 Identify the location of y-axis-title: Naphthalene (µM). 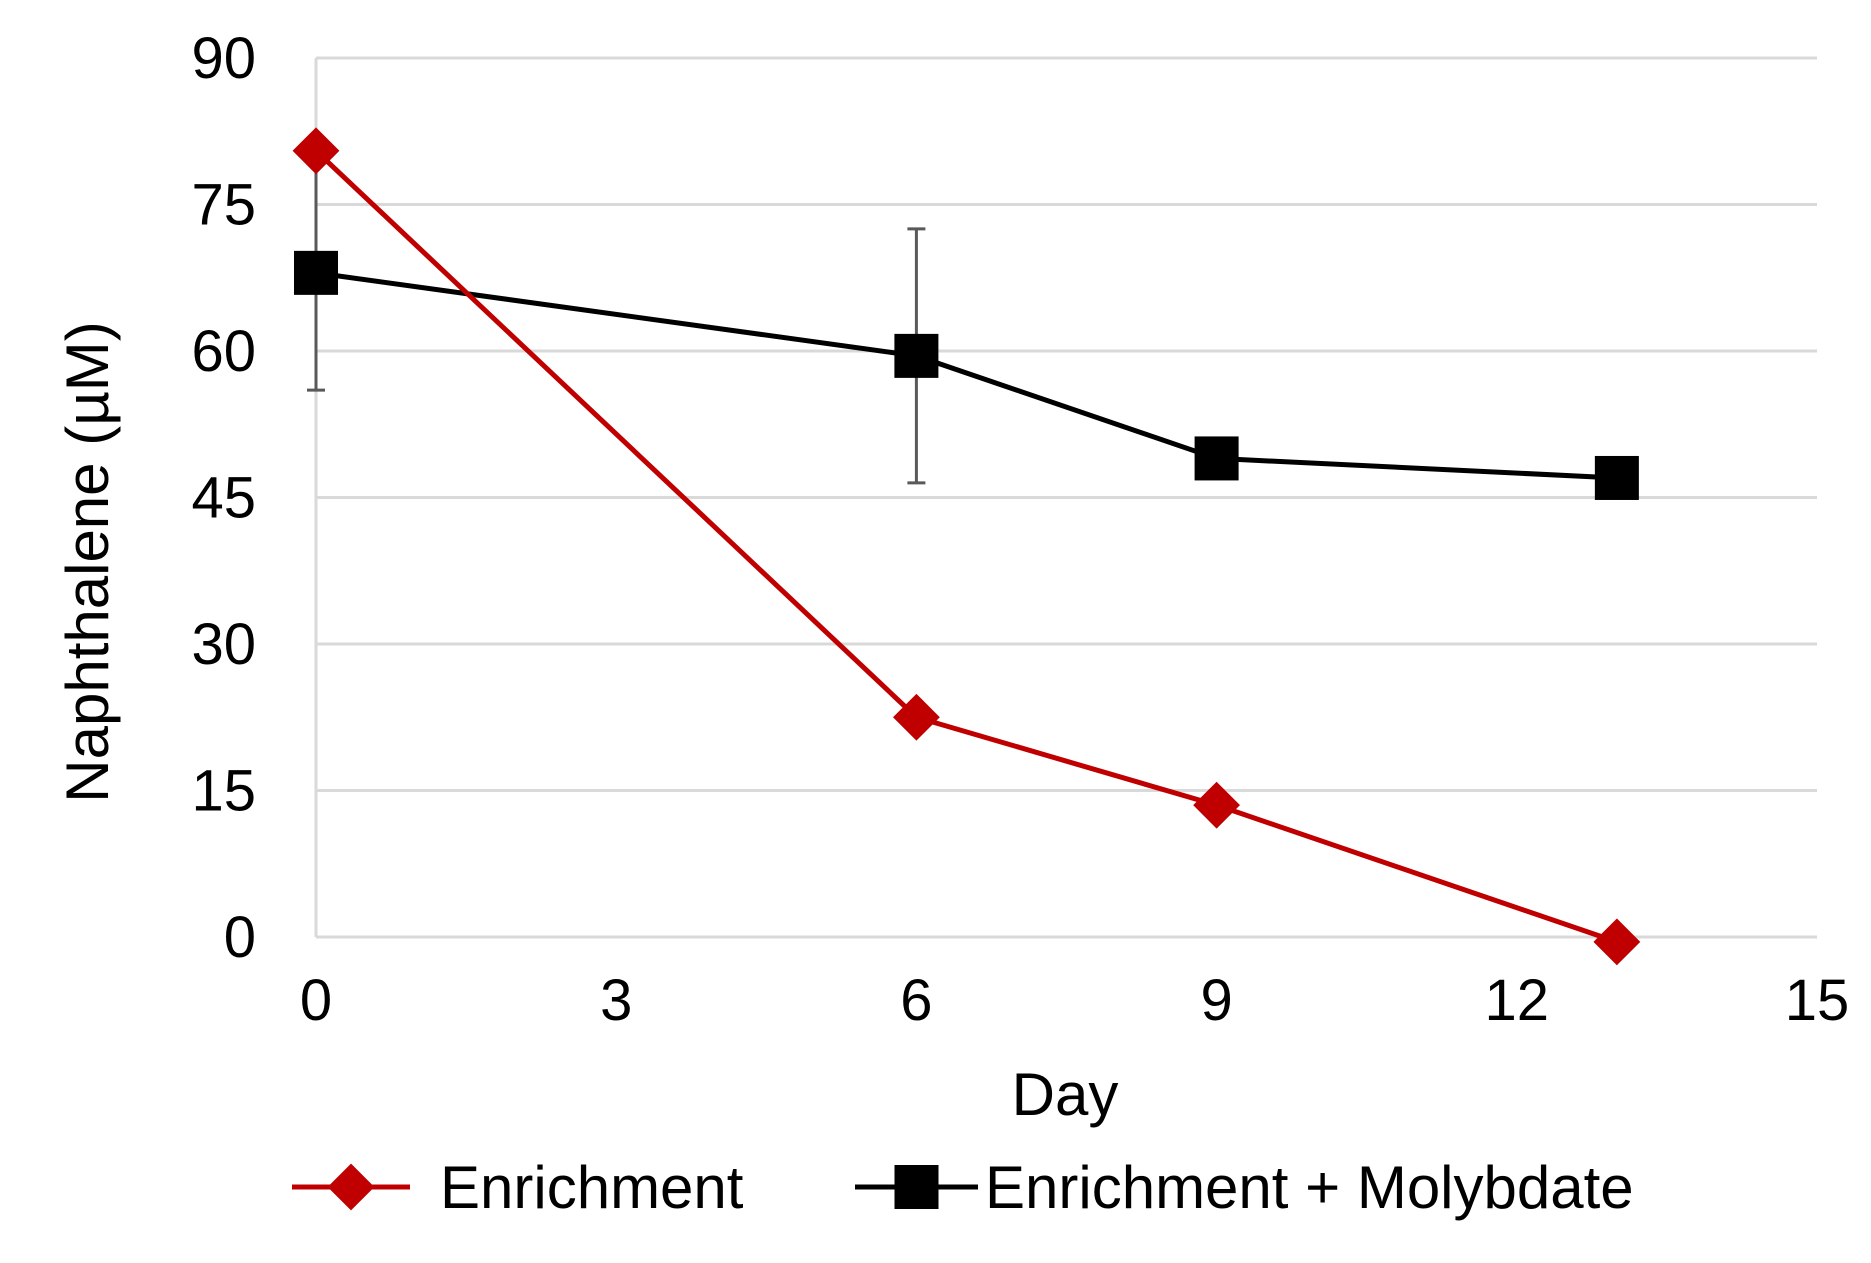
(87, 561).